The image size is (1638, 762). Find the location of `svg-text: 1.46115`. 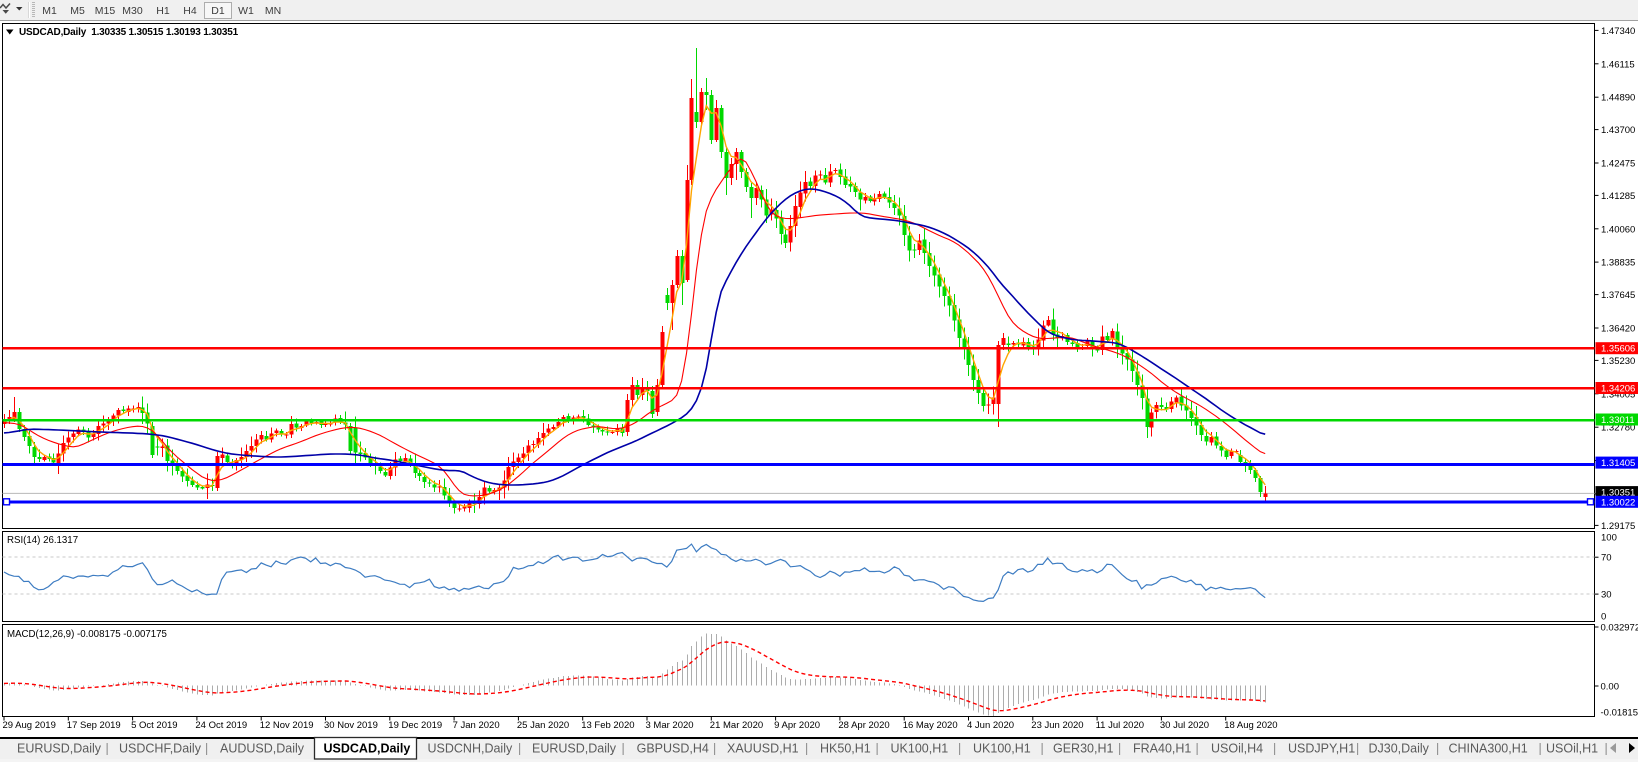

svg-text: 1.46115 is located at coordinates (1618, 64).